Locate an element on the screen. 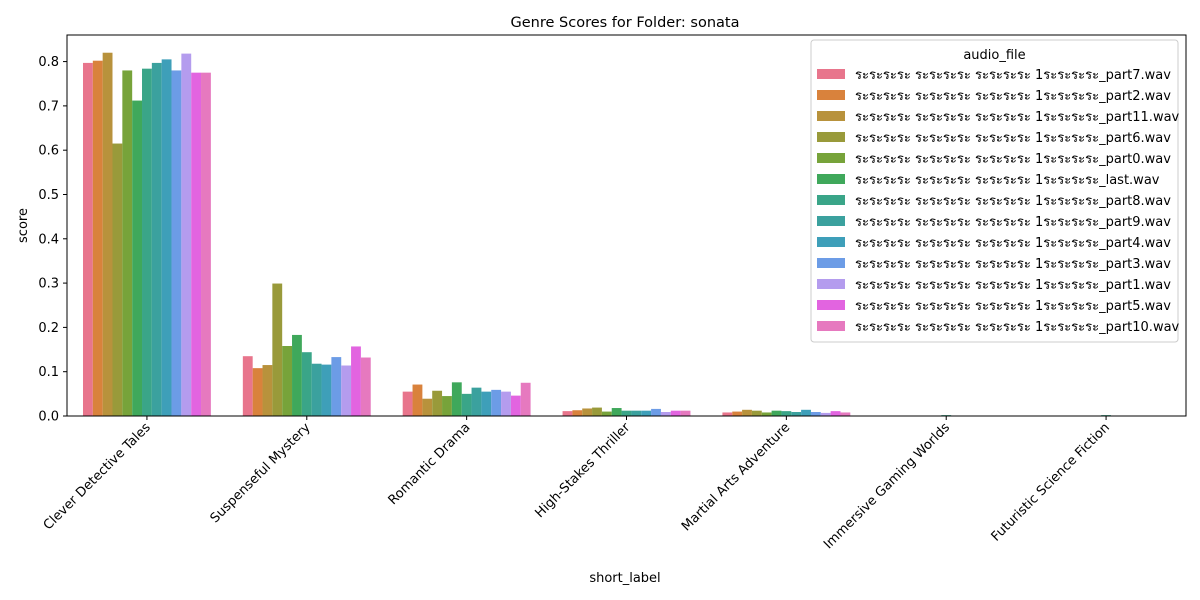 The width and height of the screenshot is (1200, 600). chart-title: Genre Scores for Folder: sonata is located at coordinates (625, 23).